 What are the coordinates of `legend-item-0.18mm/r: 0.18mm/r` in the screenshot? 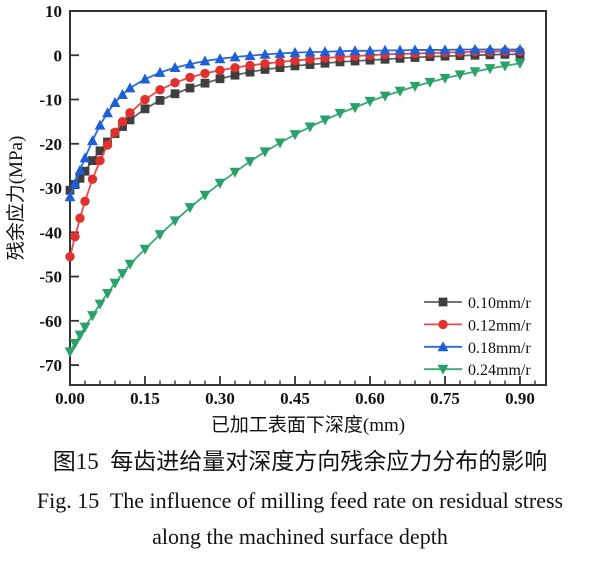 It's located at (477, 348).